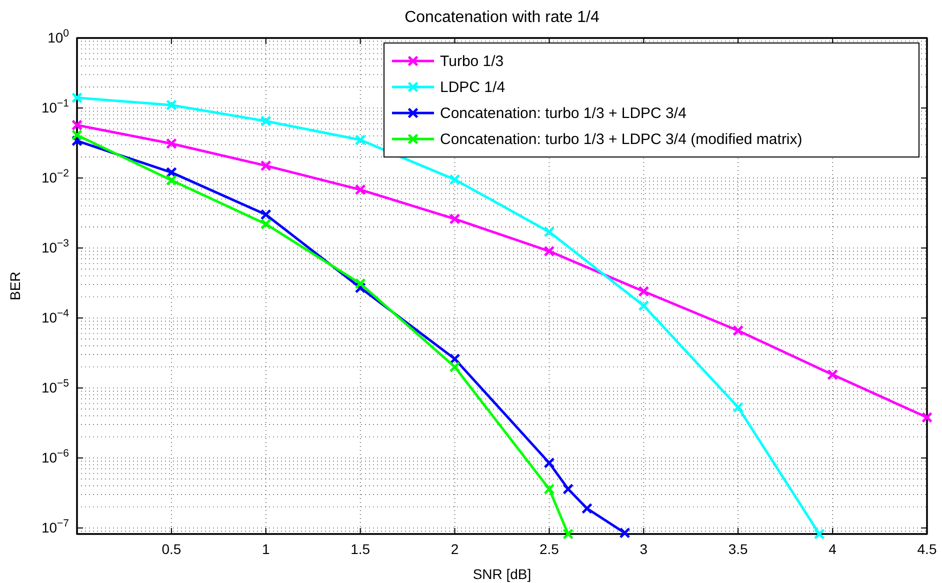 The width and height of the screenshot is (942, 583). I want to click on legend-label: Concatenation: turbo 1/3 + LDPC 3/4, so click(563, 113).